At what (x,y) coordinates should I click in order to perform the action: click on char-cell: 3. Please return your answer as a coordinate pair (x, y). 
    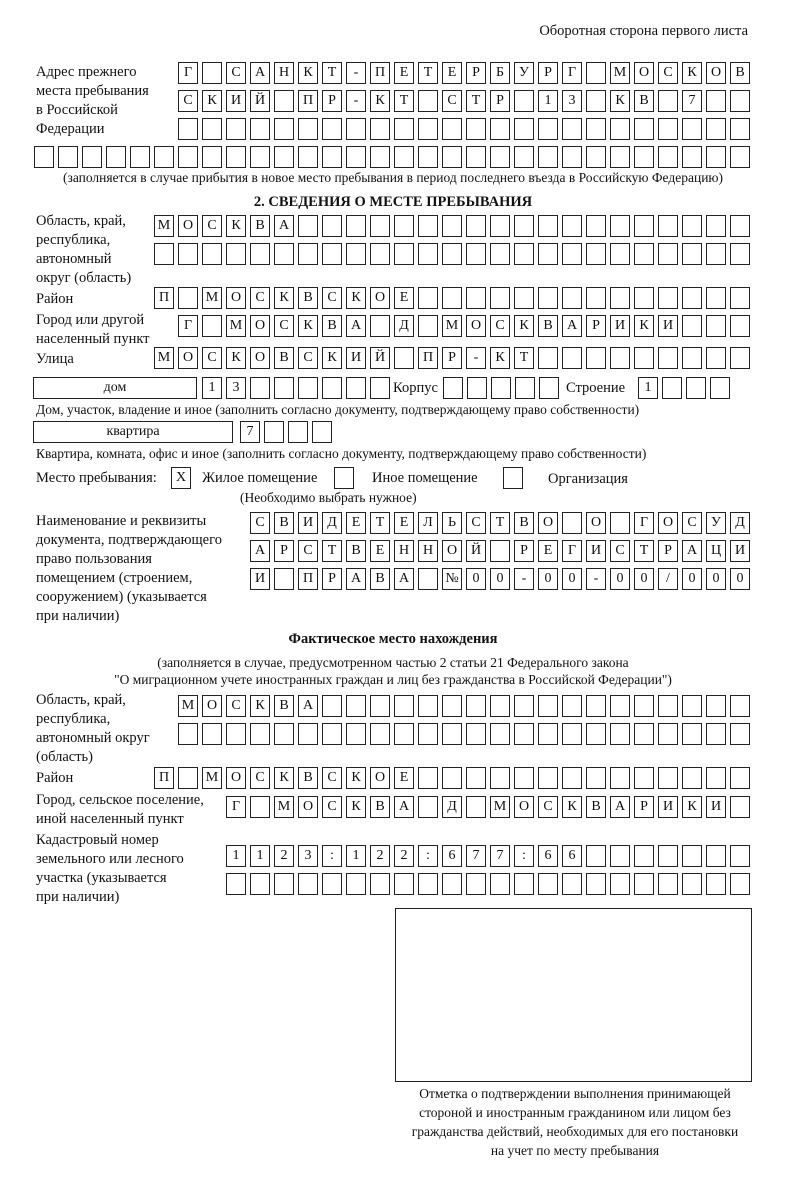
    Looking at the image, I should click on (308, 856).